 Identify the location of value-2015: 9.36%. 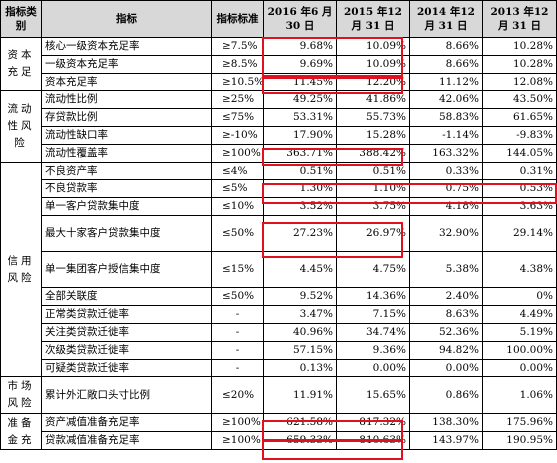
(373, 350).